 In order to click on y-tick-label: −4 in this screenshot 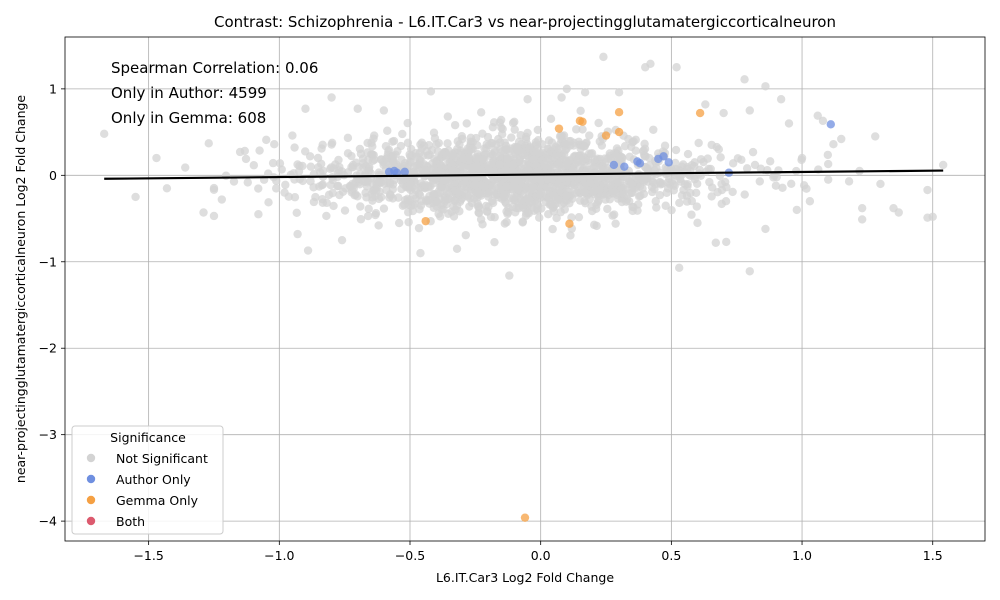, I will do `click(48, 521)`.